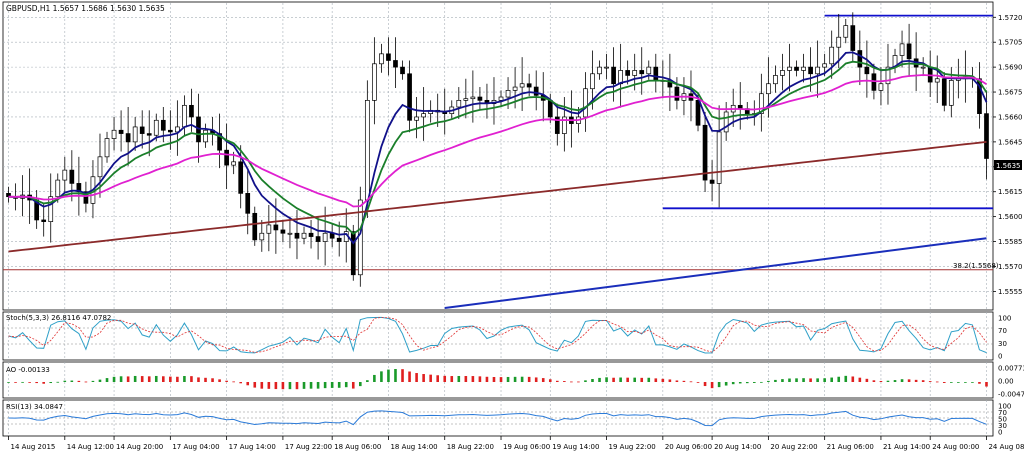 Image resolution: width=1024 pixels, height=457 pixels. I want to click on rsi-tick-label: 70, so click(1002, 413).